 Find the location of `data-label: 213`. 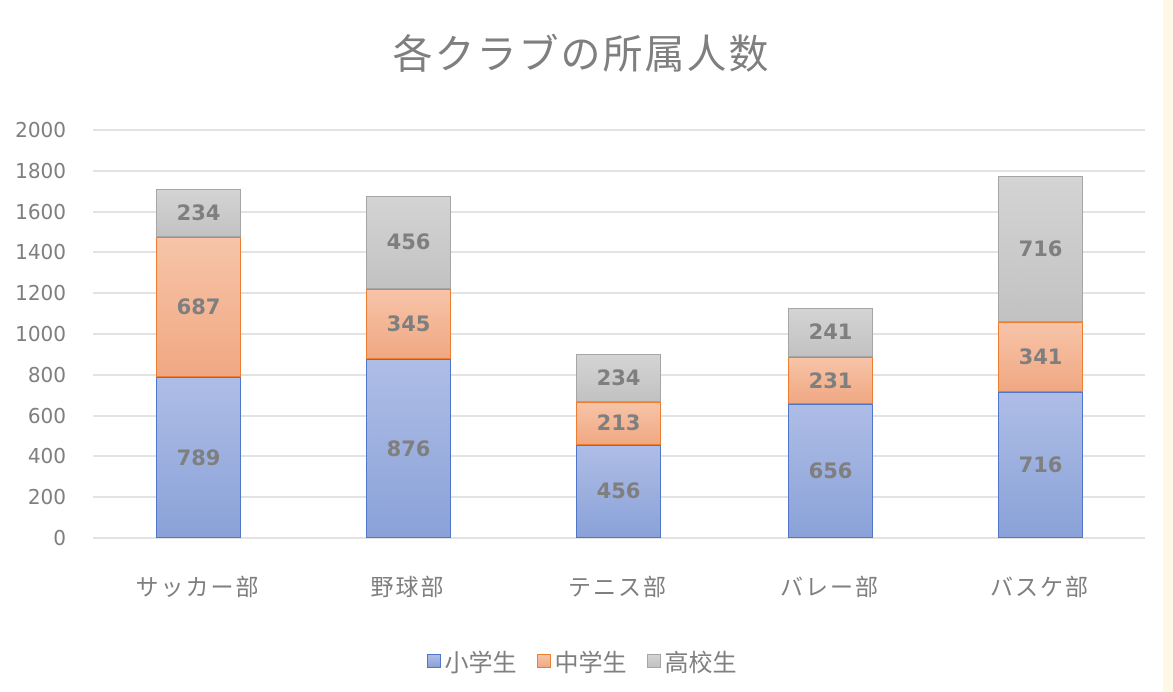

data-label: 213 is located at coordinates (618, 423).